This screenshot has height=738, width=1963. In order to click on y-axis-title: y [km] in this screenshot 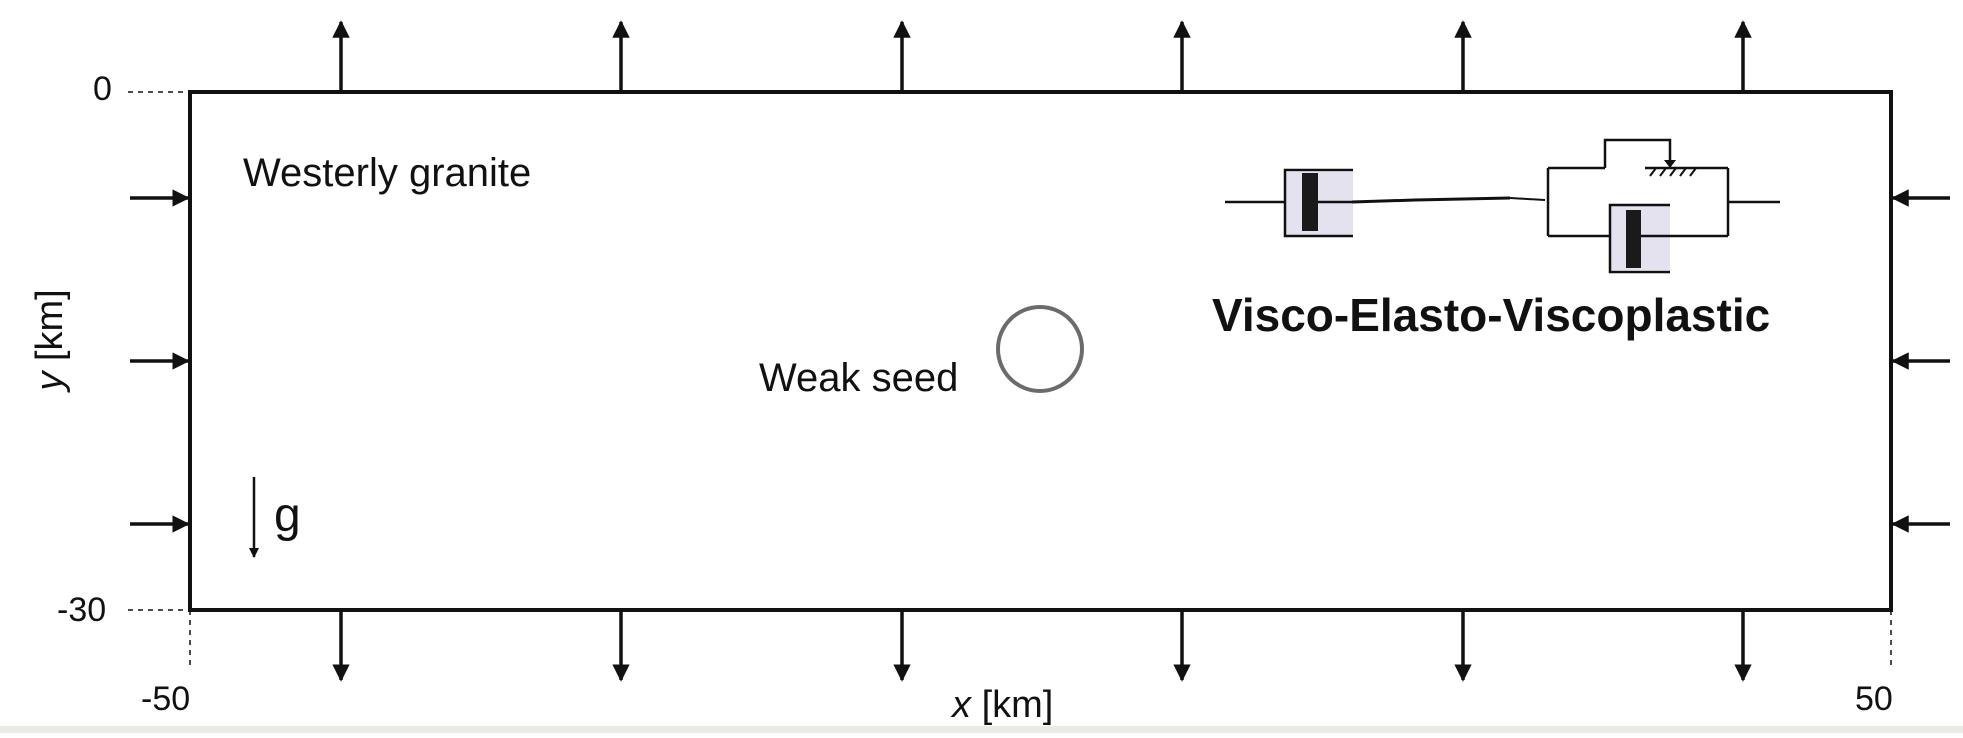, I will do `click(50, 340)`.